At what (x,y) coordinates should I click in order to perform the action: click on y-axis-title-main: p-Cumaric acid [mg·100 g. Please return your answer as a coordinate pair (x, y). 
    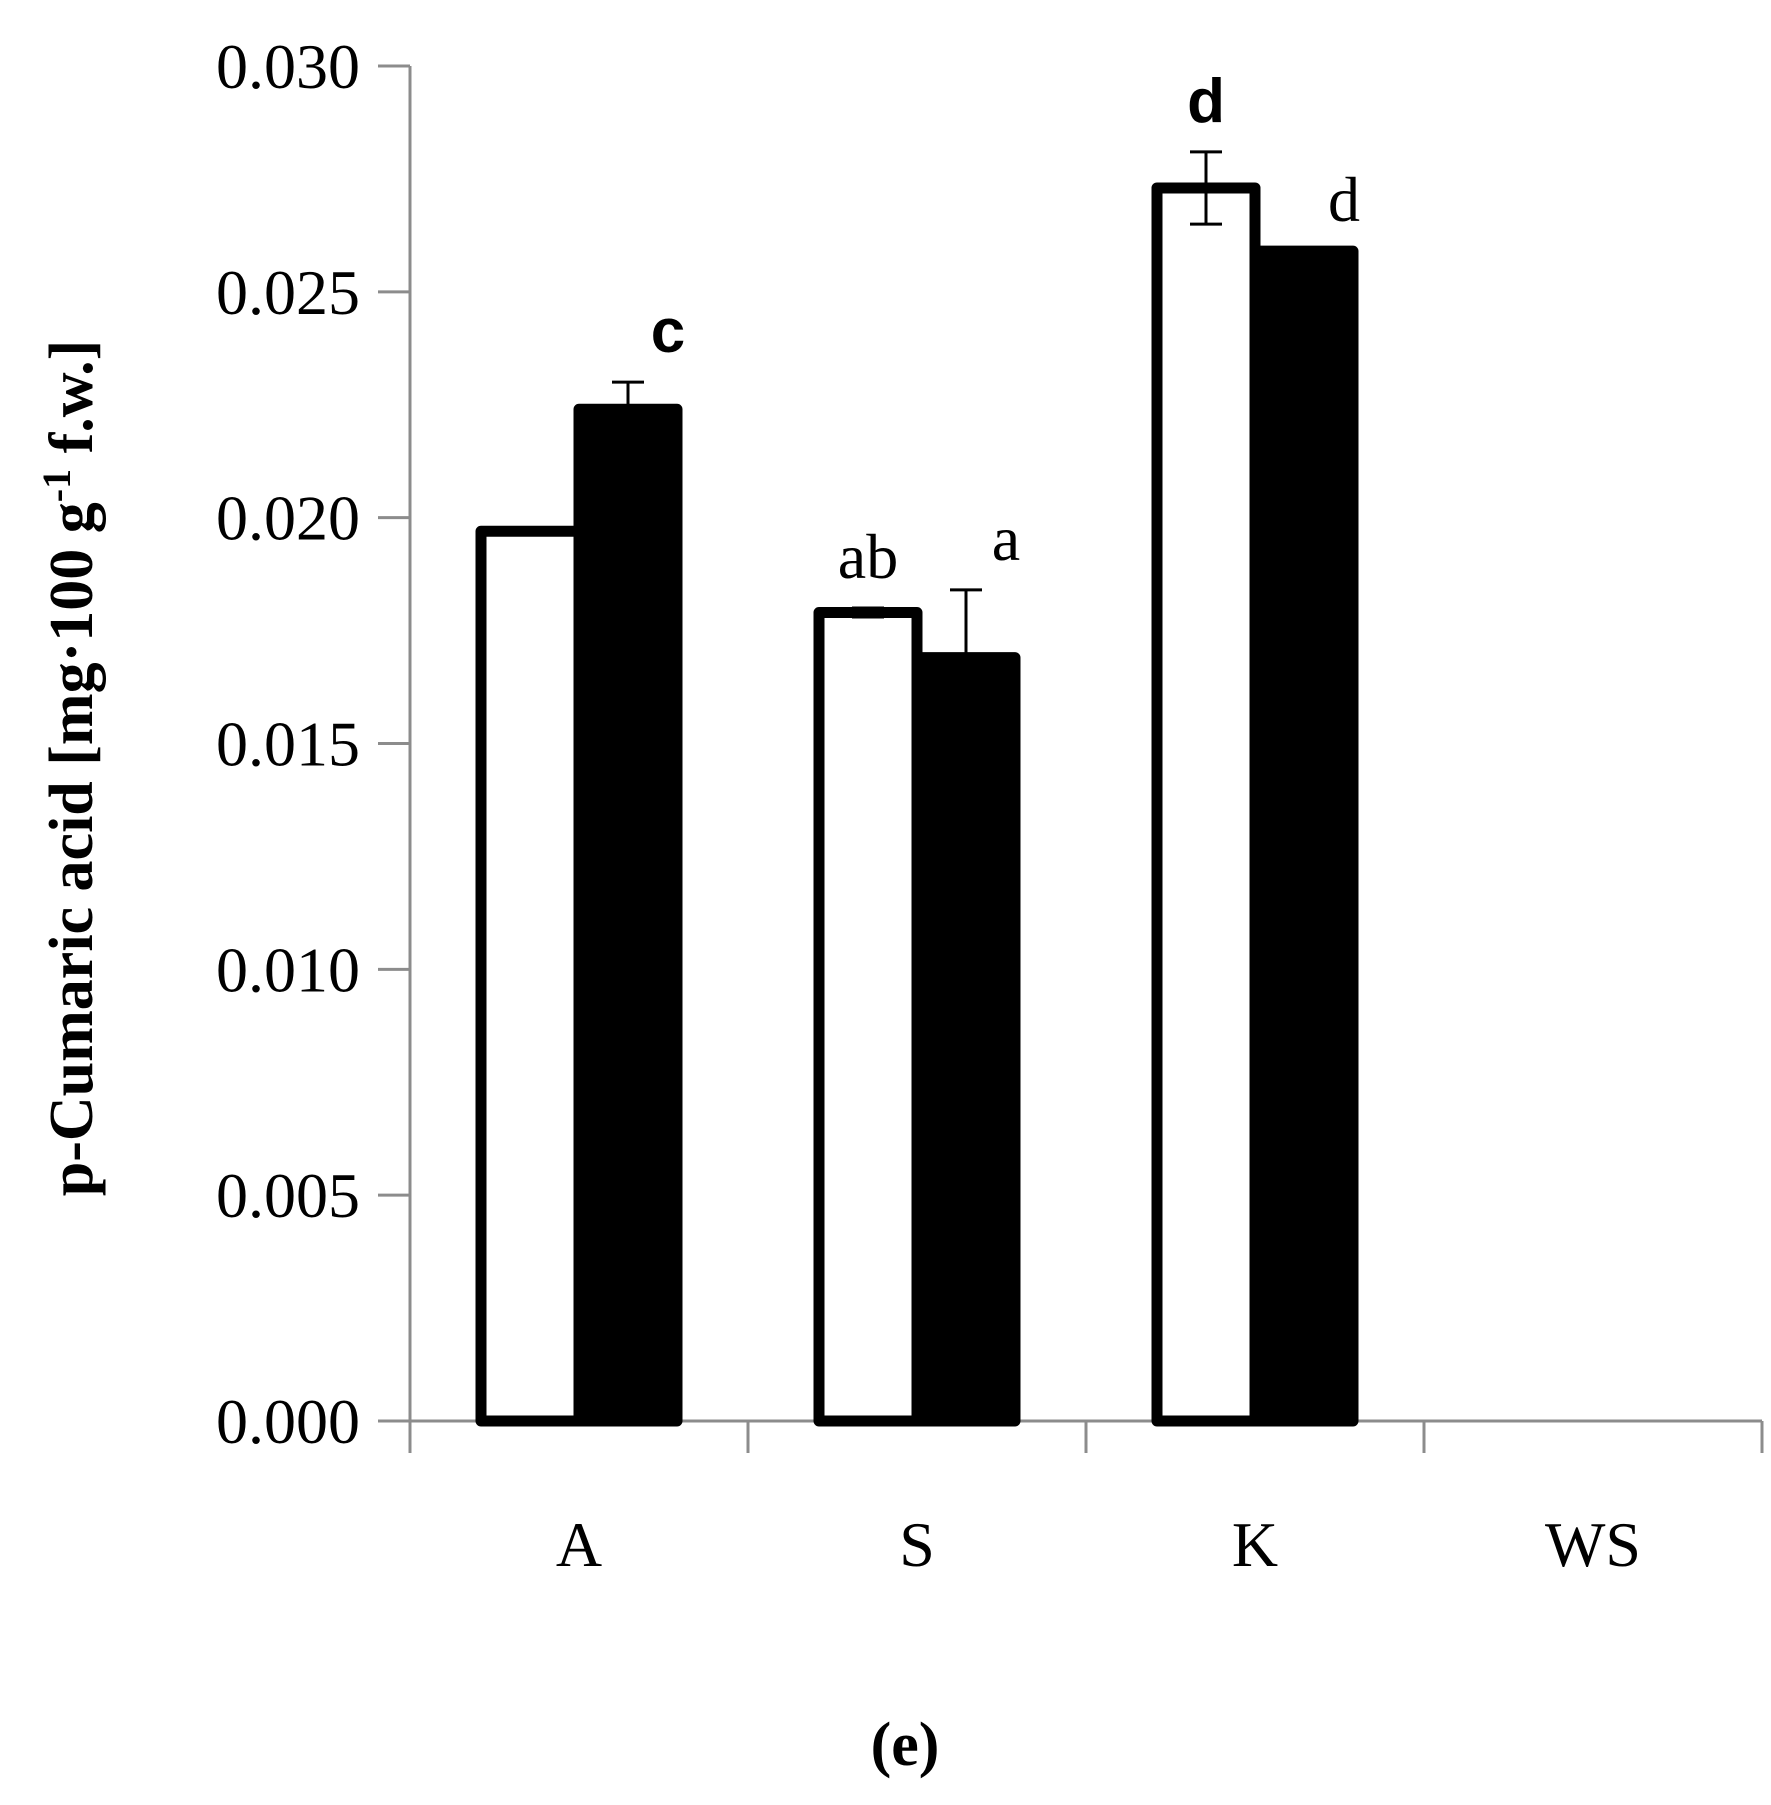
    Looking at the image, I should click on (72, 849).